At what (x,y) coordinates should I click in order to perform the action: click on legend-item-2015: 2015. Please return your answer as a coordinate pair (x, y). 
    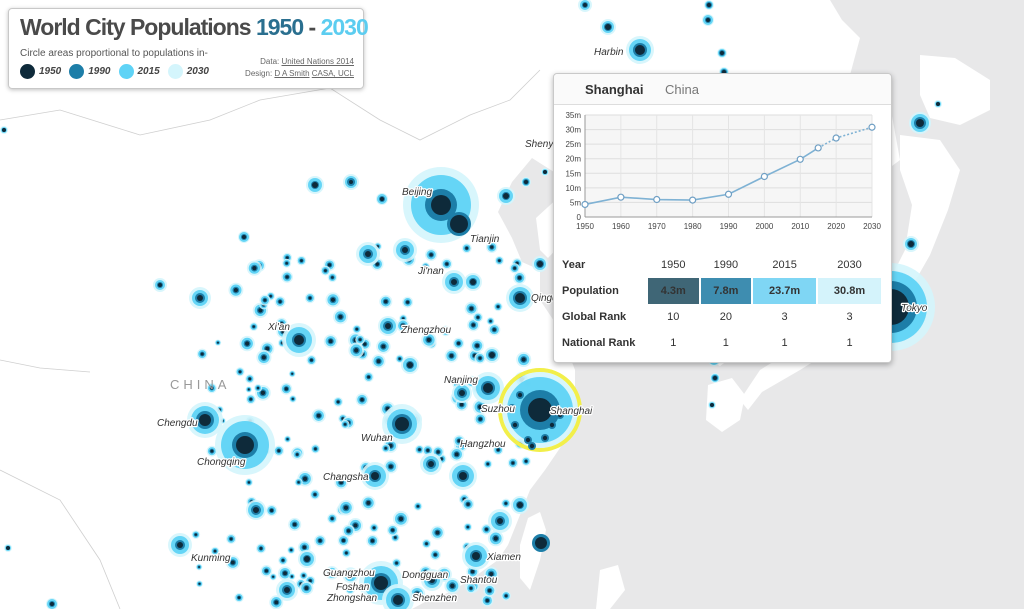
    Looking at the image, I should click on (139, 71).